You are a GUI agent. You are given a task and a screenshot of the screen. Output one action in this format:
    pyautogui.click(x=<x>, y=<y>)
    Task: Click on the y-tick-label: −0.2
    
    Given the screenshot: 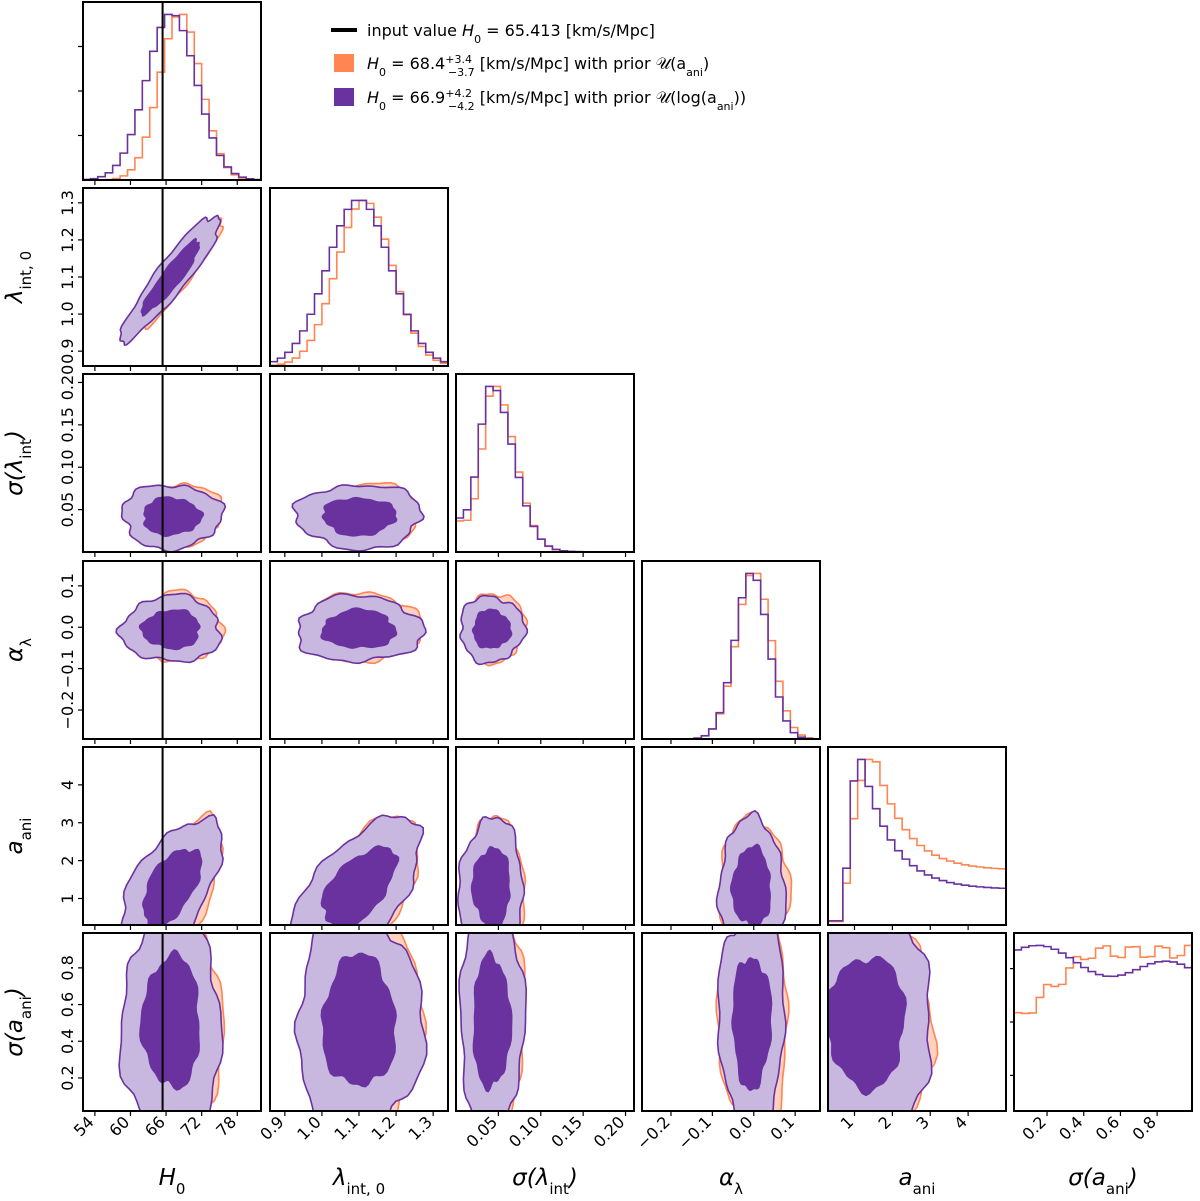 What is the action you would take?
    pyautogui.click(x=67, y=710)
    